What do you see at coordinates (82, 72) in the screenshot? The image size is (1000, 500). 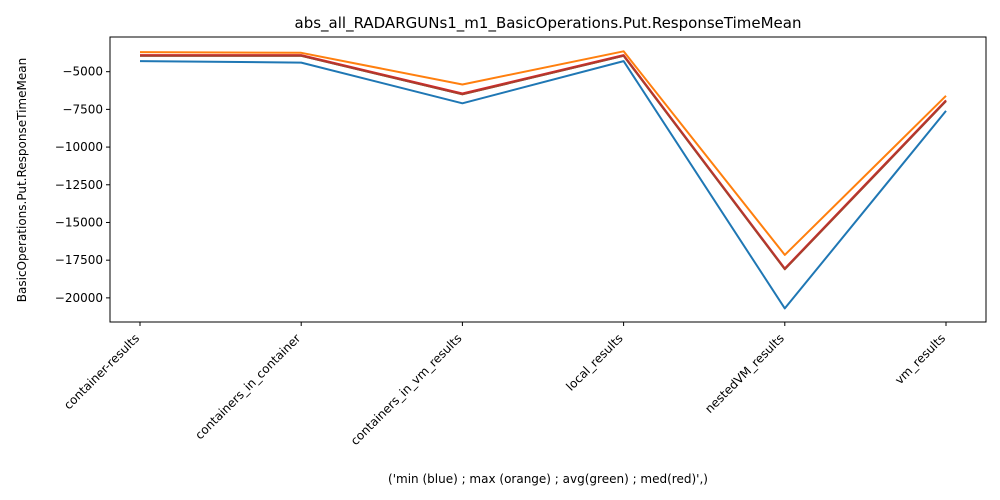 I see `y-tick-label: −5000` at bounding box center [82, 72].